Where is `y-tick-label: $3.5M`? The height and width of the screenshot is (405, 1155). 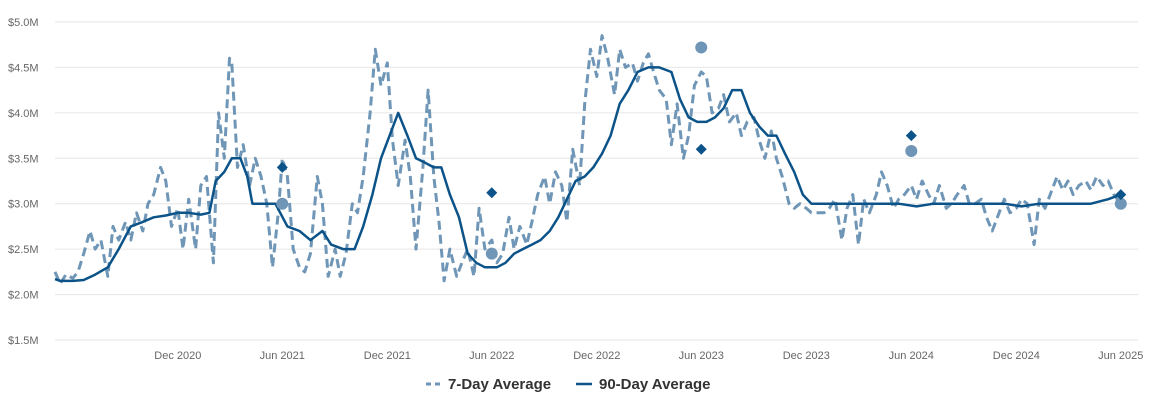 y-tick-label: $3.5M is located at coordinates (23, 159).